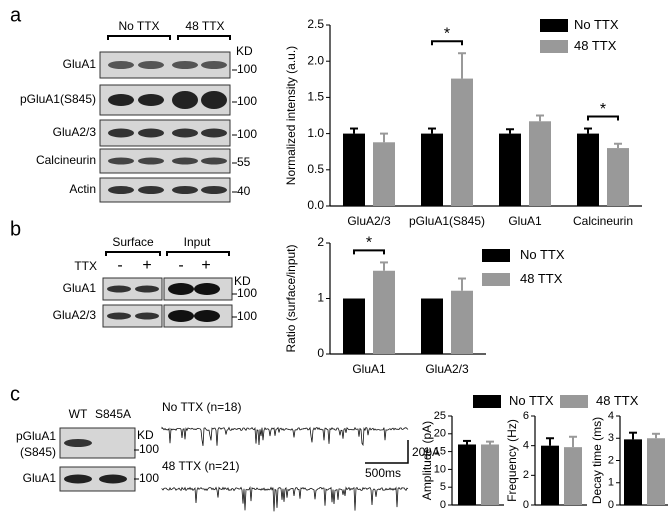 The image size is (669, 530). What do you see at coordinates (440, 469) in the screenshot?
I see `y-tick-label: 10` at bounding box center [440, 469].